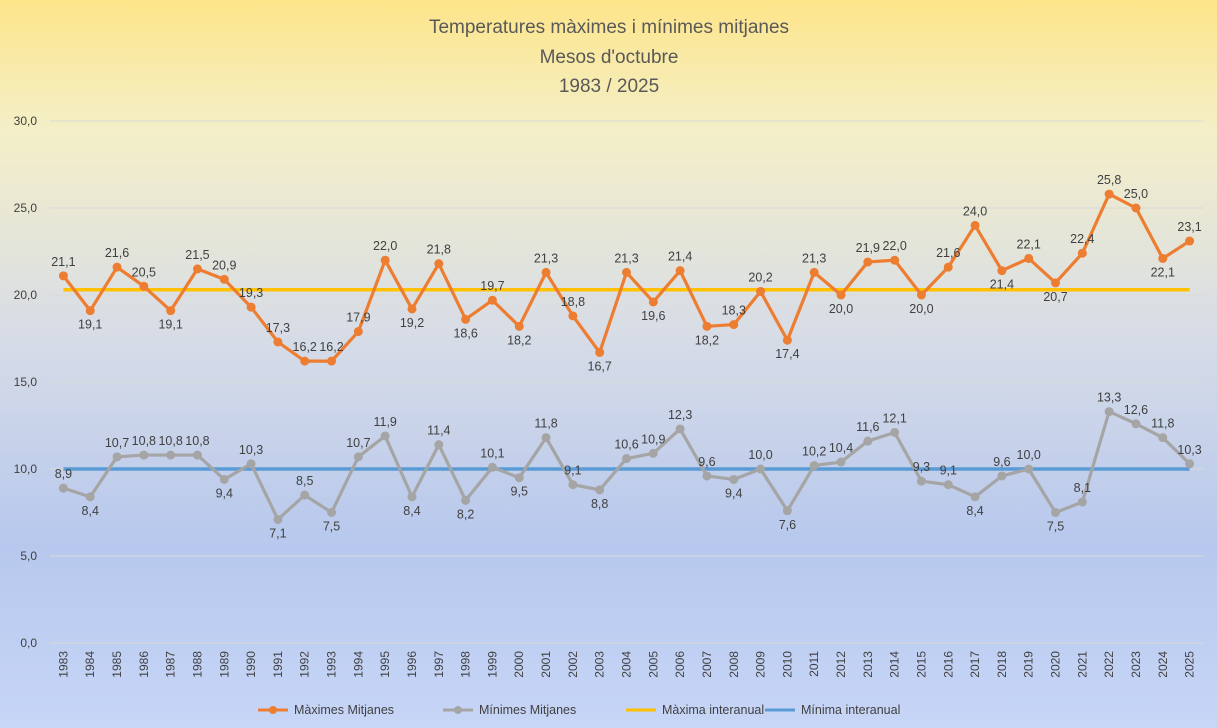 The width and height of the screenshot is (1217, 728). Describe the element at coordinates (439, 250) in the screenshot. I see `data-label-màximes-mitjanes: 21,8` at that location.